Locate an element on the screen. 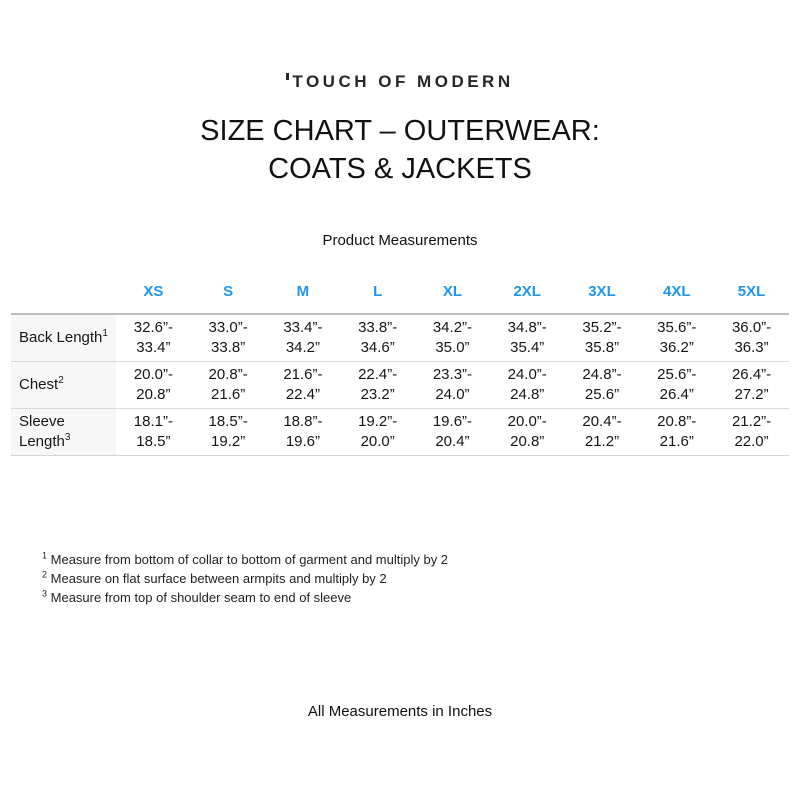 The width and height of the screenshot is (800, 800). row-label-chest: Chest2 is located at coordinates (63, 385).